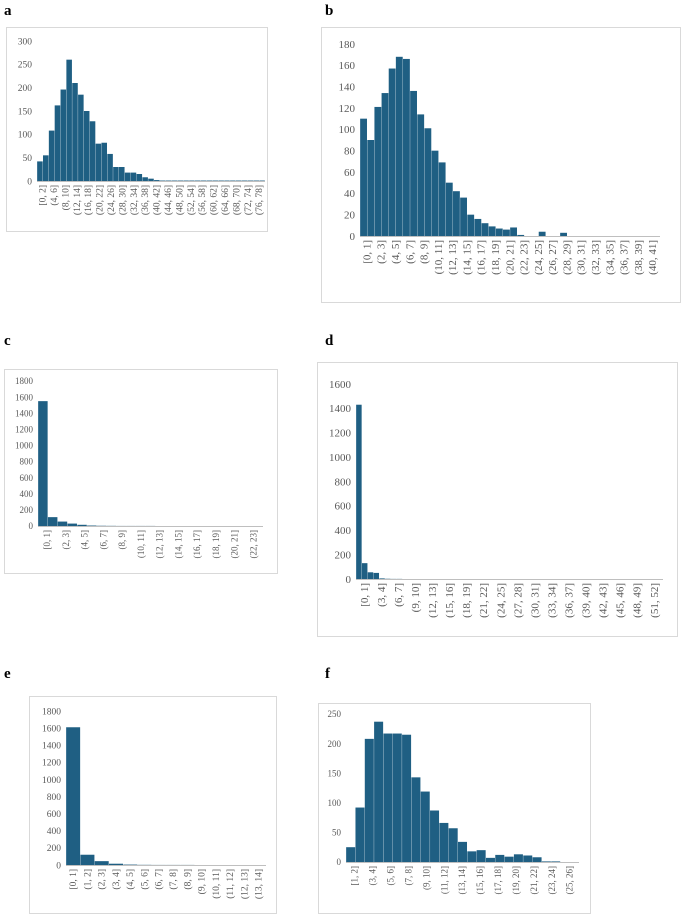 This screenshot has height=915, width=685. Describe the element at coordinates (347, 45) in the screenshot. I see `y-tick-label: 180` at that location.